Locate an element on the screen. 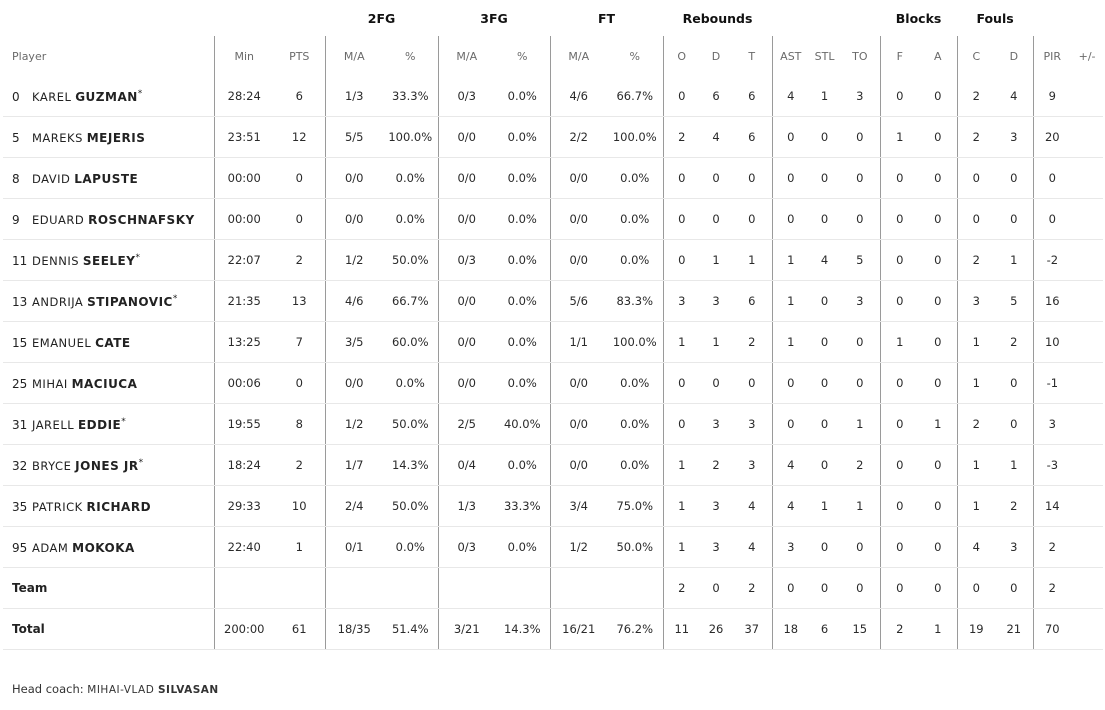  player-cell: 5 MAREKS MEJERIS is located at coordinates (108, 137).